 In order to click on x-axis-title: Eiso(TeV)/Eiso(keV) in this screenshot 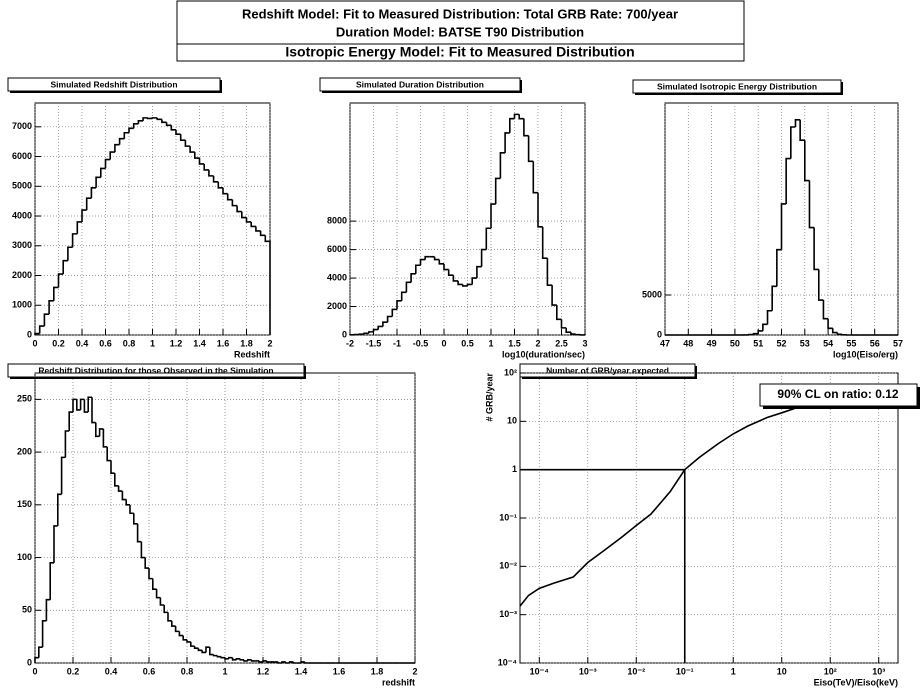, I will do `click(856, 682)`.